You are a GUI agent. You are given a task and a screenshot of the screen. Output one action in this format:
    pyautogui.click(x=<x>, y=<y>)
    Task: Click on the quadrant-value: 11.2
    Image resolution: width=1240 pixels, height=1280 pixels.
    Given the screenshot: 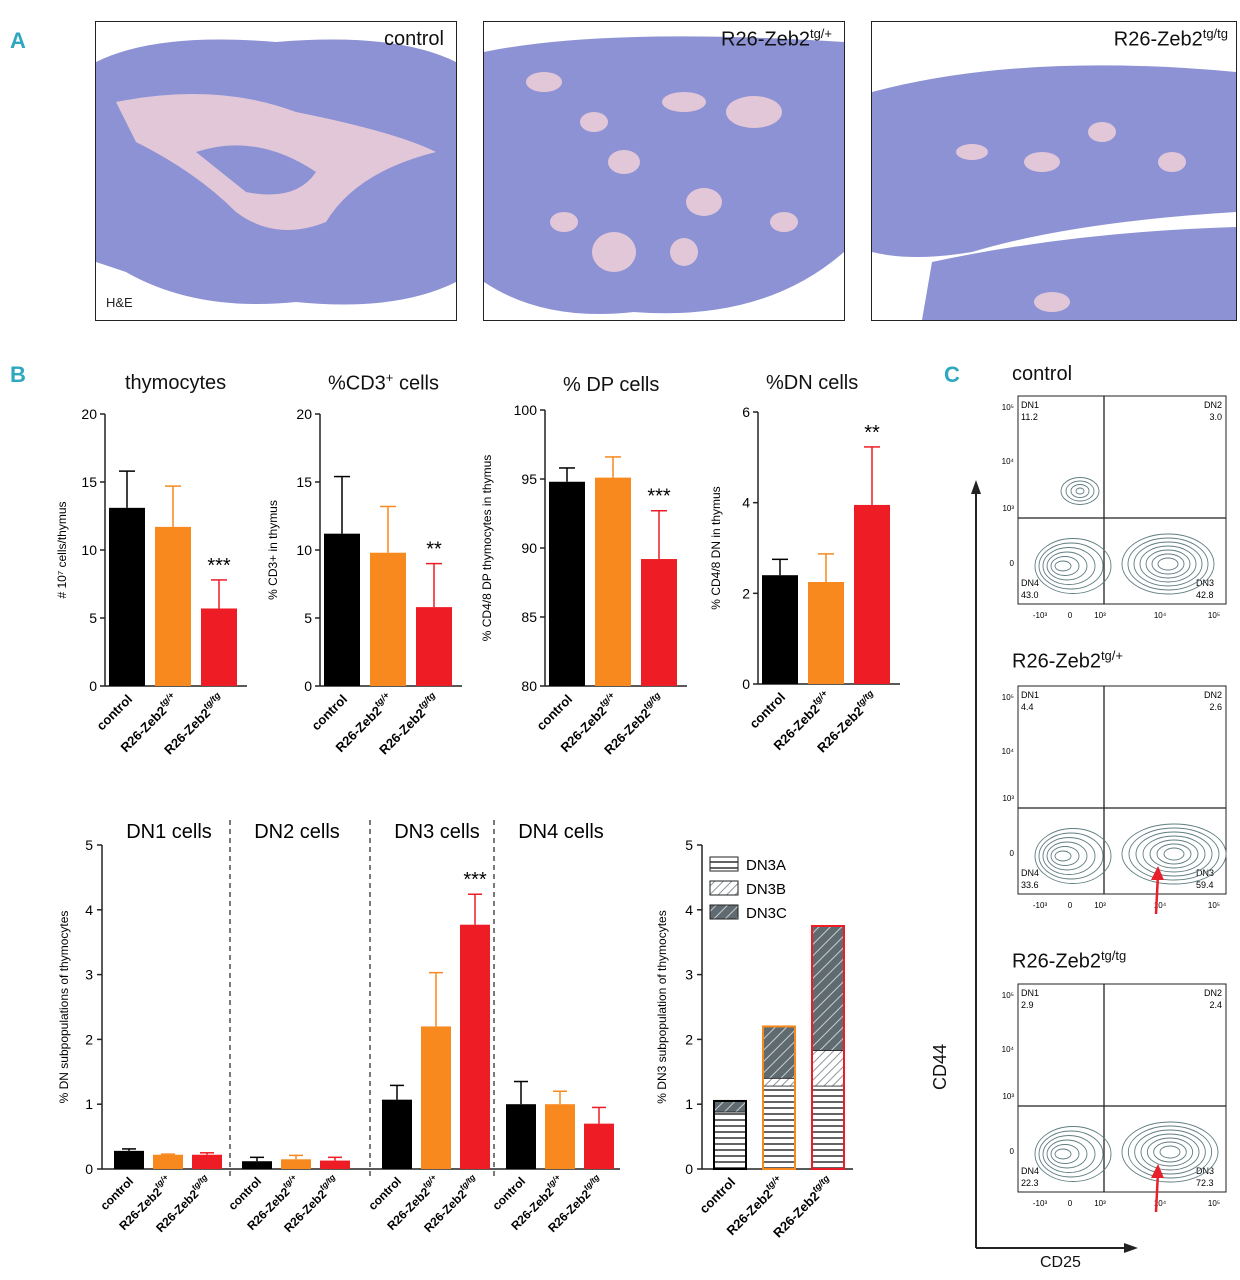 What is the action you would take?
    pyautogui.click(x=1029, y=417)
    